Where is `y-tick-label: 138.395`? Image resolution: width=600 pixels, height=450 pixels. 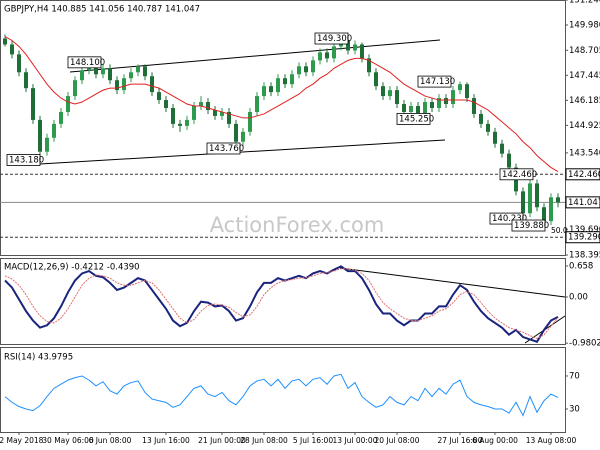
y-tick-label: 138.395 is located at coordinates (584, 256).